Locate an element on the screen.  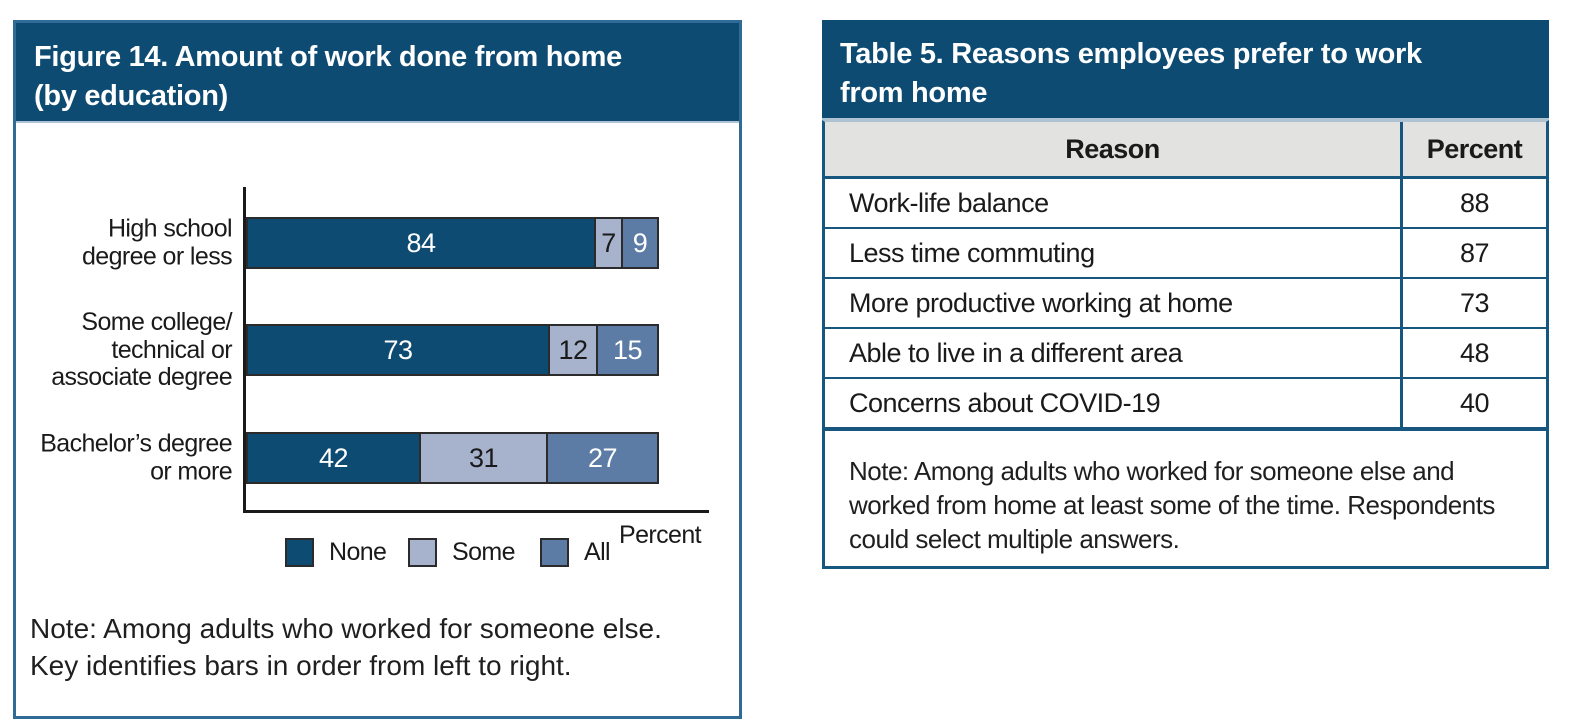
bar-value-label: 84 is located at coordinates (421, 242).